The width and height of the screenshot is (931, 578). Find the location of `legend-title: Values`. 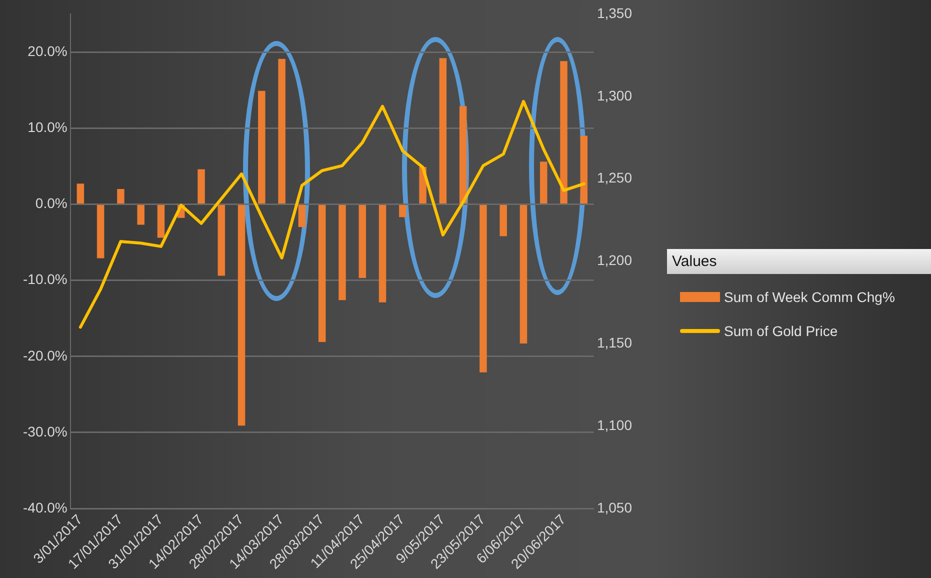

legend-title: Values is located at coordinates (799, 261).